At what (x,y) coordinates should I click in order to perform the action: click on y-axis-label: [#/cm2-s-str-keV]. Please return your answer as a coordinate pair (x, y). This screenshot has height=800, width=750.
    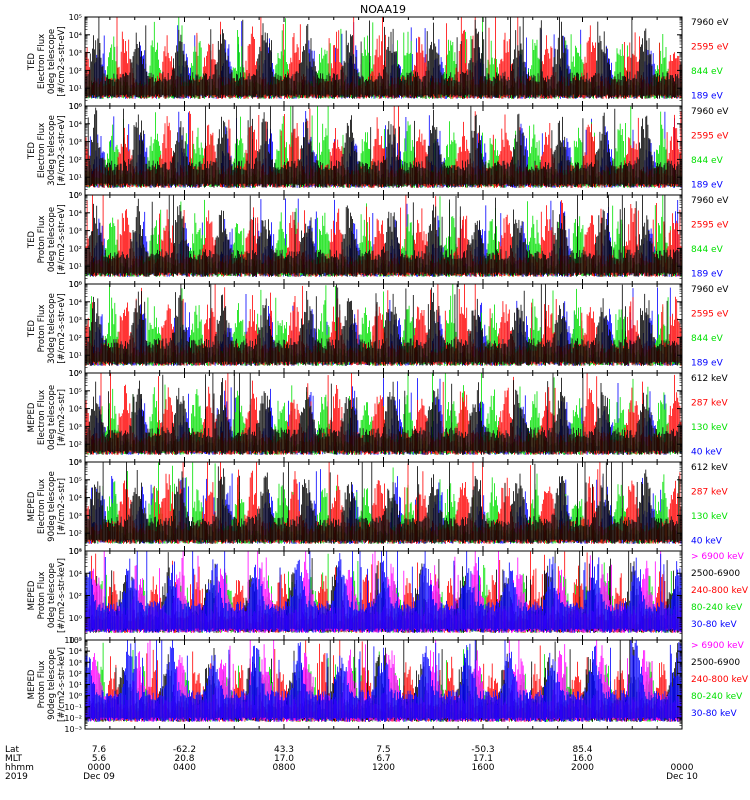
    Looking at the image, I should click on (62, 595).